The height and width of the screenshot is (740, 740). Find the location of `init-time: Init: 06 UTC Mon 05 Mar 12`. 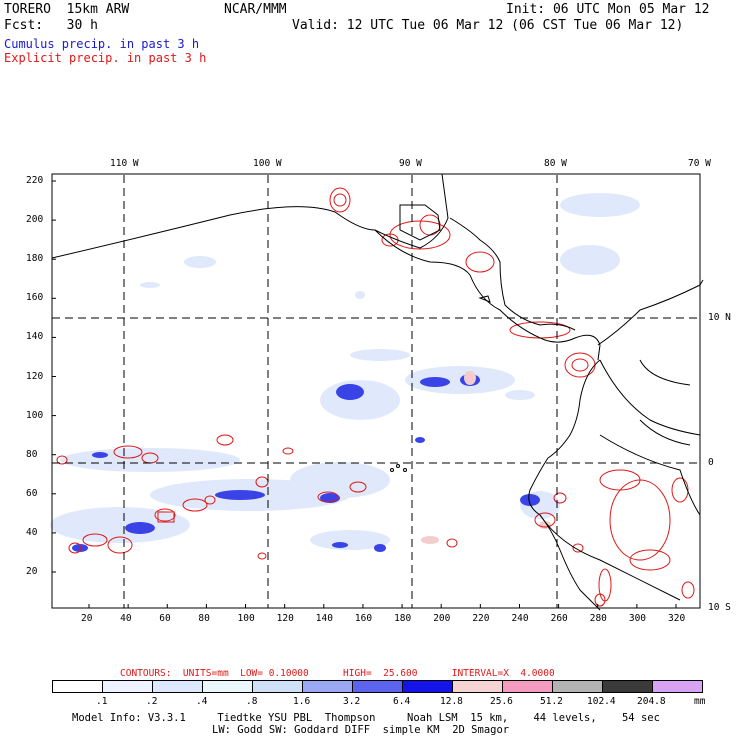

init-time: Init: 06 UTC Mon 05 Mar 12 is located at coordinates (608, 9).